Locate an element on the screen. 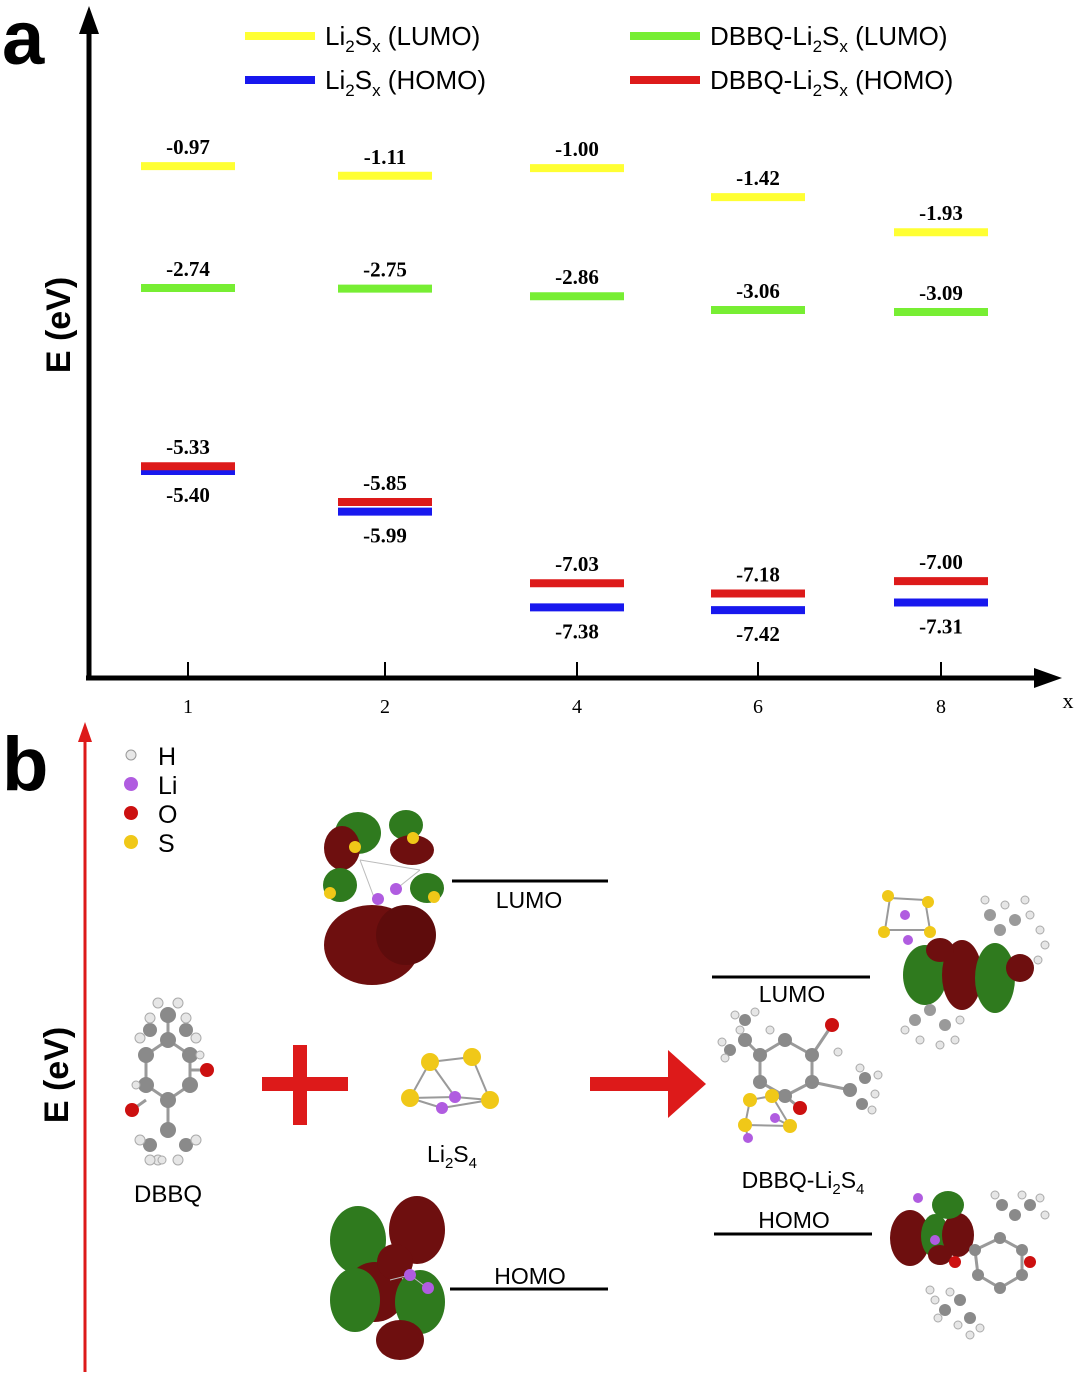  panel-a-label: a is located at coordinates (23, 40).